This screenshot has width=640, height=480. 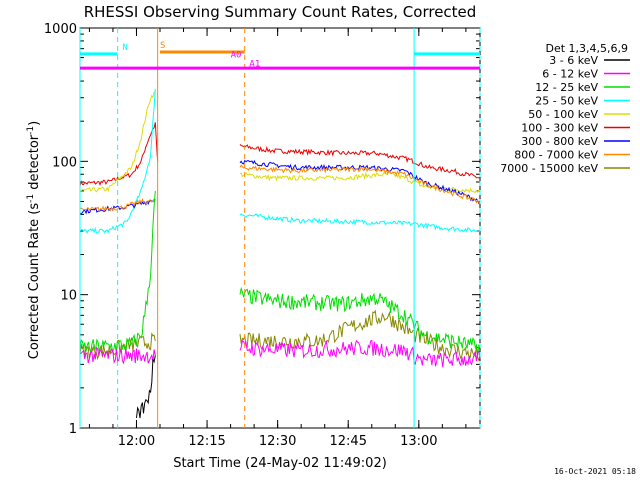 I want to click on y-tick-label: 1000, so click(x=60, y=29).